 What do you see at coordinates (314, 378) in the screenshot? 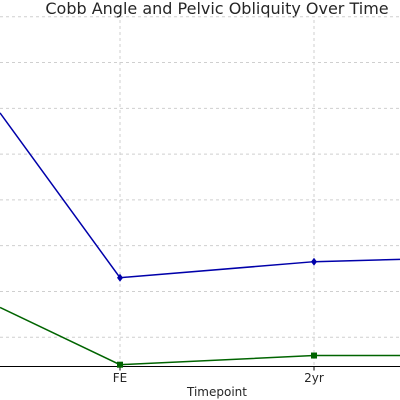
I see `x-tick-label: 2yr` at bounding box center [314, 378].